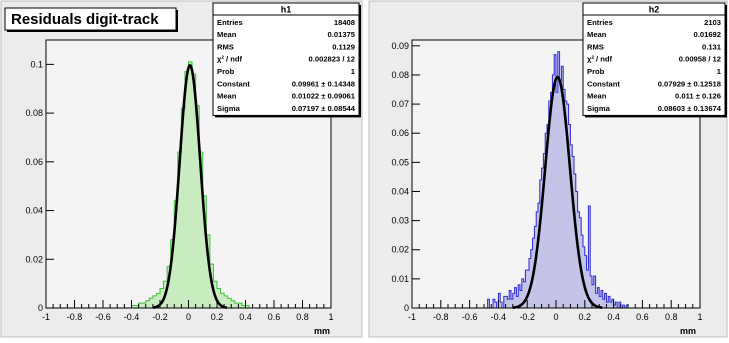 Image resolution: width=729 pixels, height=343 pixels. I want to click on stats-row-value: 2103, so click(712, 22).